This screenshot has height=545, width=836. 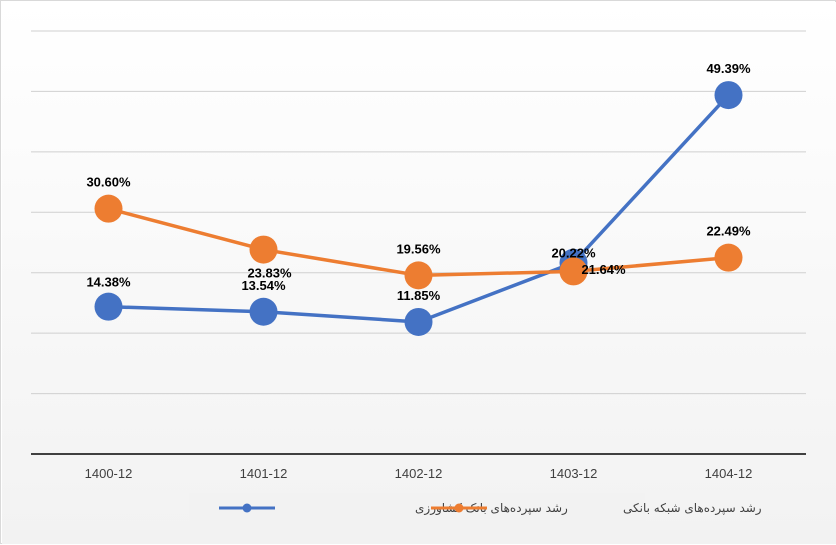 I want to click on data-label: 11.85%, so click(x=419, y=295).